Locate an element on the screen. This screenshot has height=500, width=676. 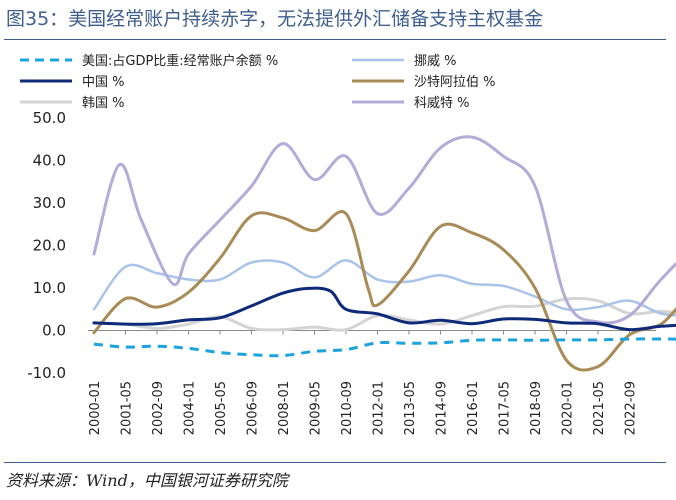
series-china-line is located at coordinates (384, 309).